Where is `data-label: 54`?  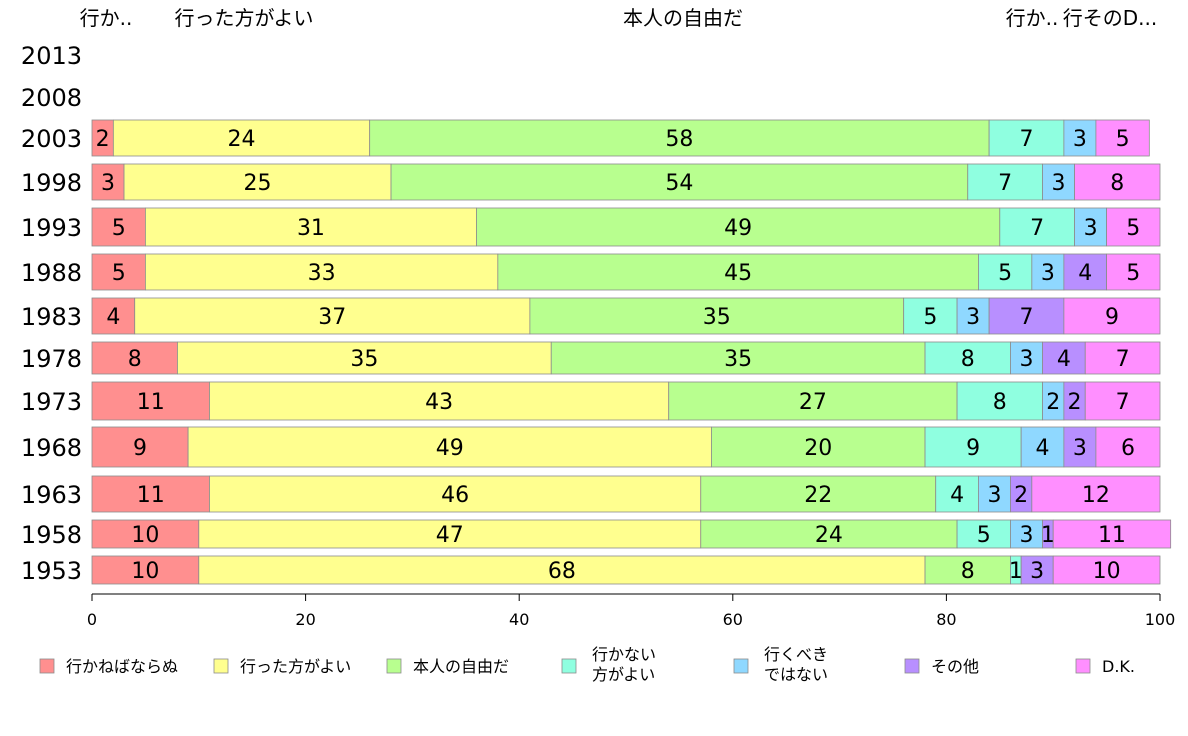
data-label: 54 is located at coordinates (679, 183).